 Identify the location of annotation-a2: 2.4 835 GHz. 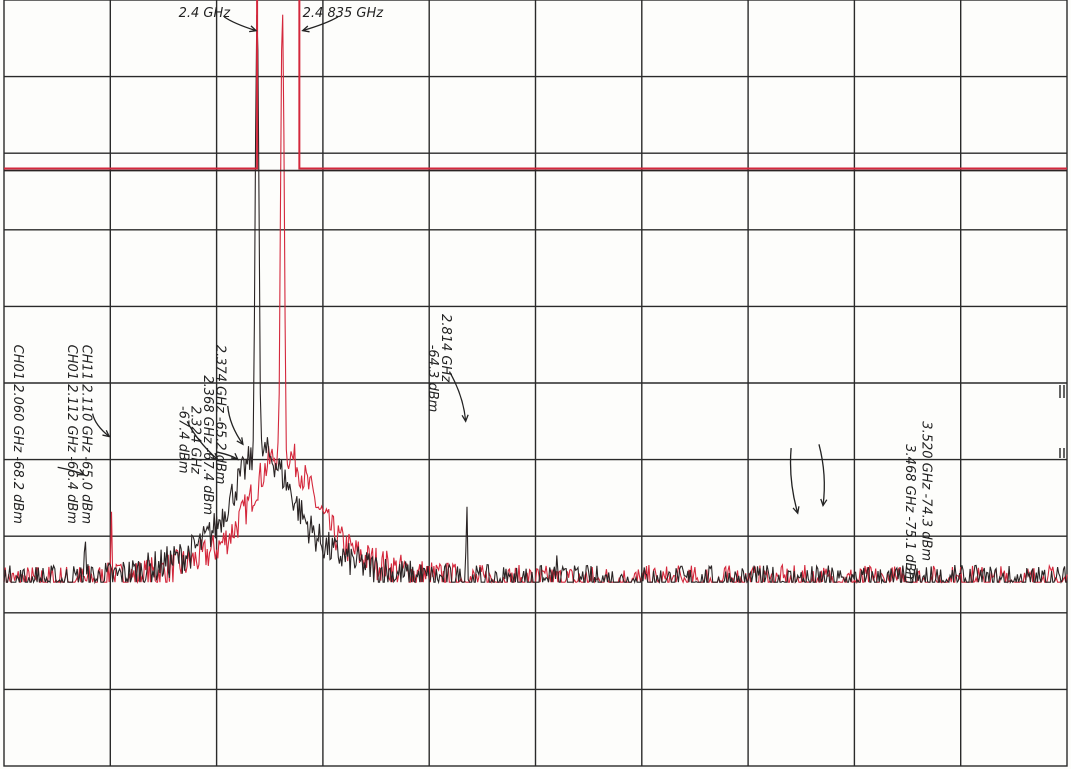
(344, 13).